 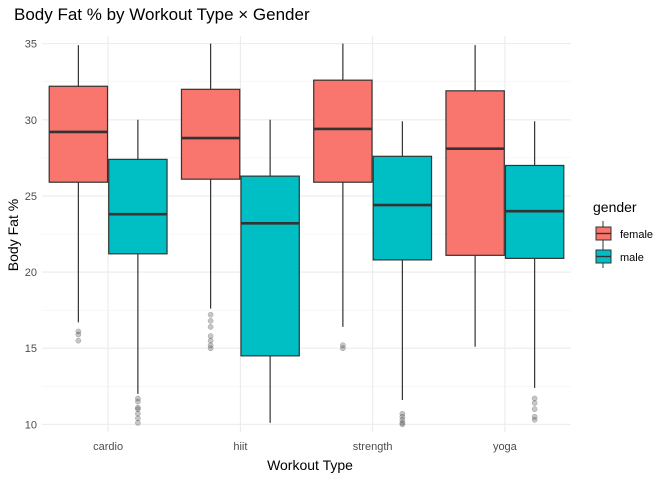 What do you see at coordinates (31, 273) in the screenshot?
I see `y-tick-label: 20` at bounding box center [31, 273].